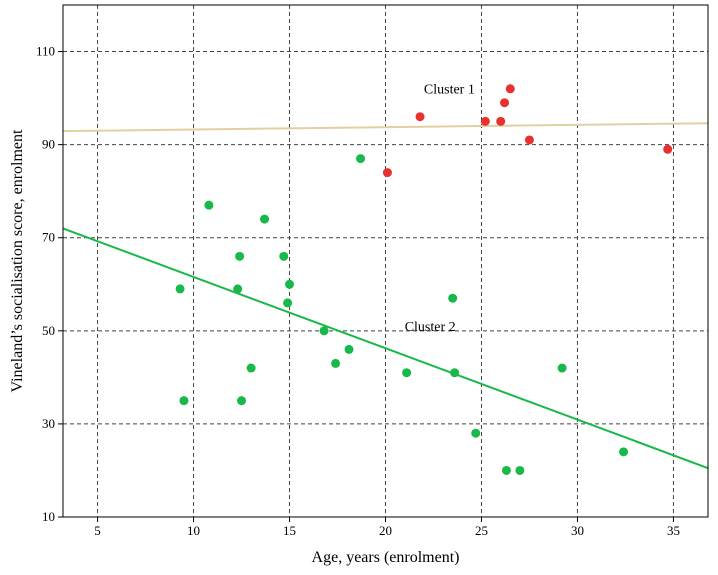  What do you see at coordinates (430, 327) in the screenshot?
I see `cluster-label: Cluster 2` at bounding box center [430, 327].